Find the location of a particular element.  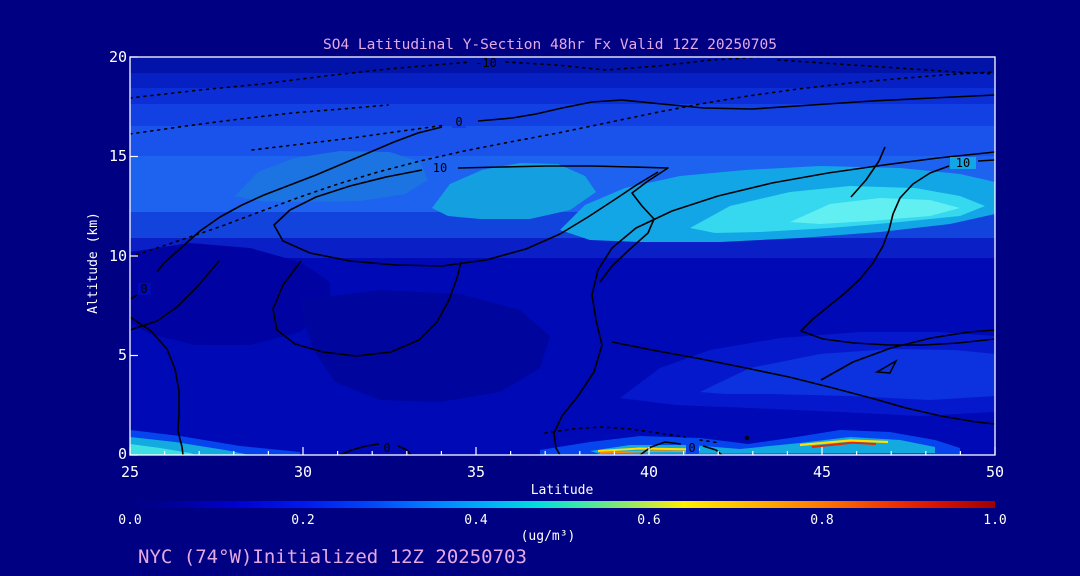

colorbar-tick-label: 0.8 is located at coordinates (821, 520).